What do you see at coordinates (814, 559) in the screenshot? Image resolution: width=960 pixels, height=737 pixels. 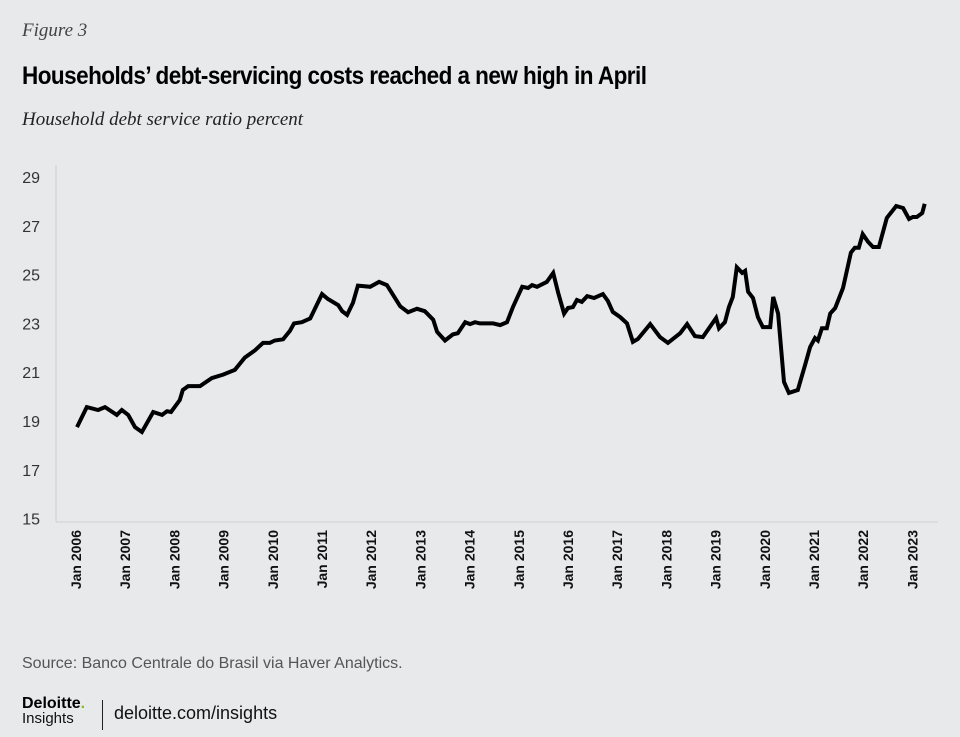 I see `x-tick-label: Jan 2021` at bounding box center [814, 559].